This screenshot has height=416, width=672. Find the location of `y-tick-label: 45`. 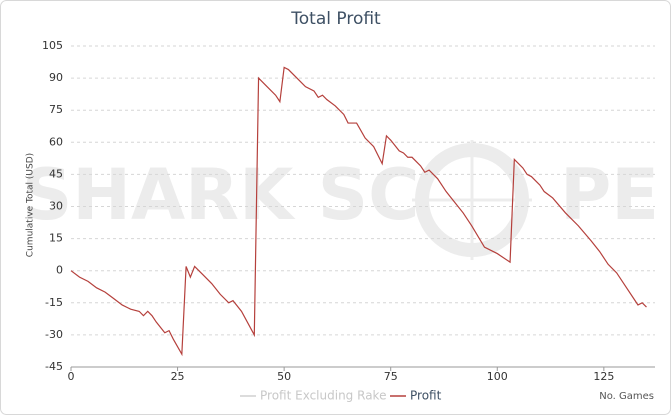

y-tick-label: 45 is located at coordinates (56, 173).